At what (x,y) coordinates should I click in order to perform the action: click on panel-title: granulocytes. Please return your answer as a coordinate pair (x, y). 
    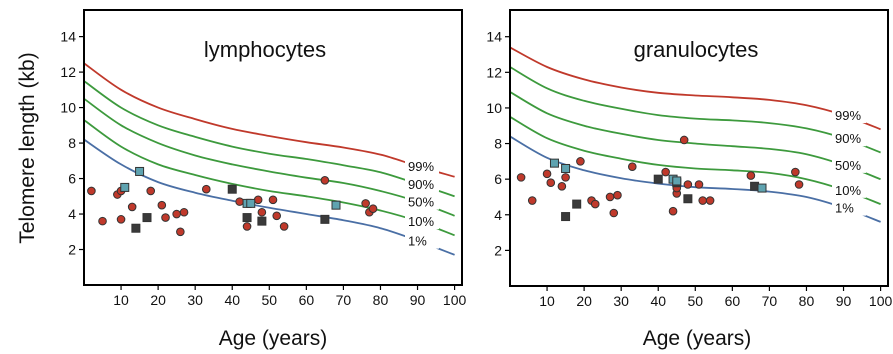
    Looking at the image, I should click on (696, 49).